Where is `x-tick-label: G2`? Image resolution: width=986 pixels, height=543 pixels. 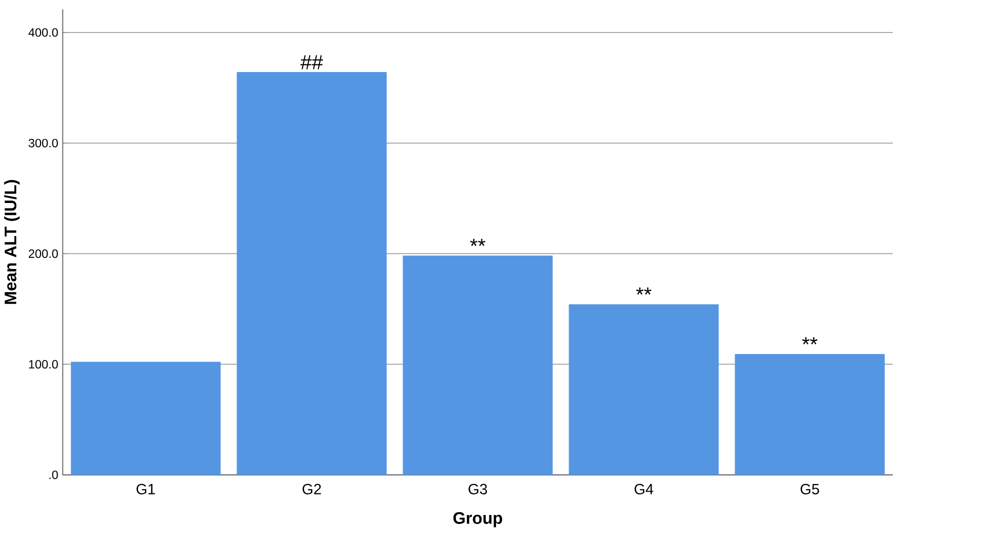
x-tick-label: G2 is located at coordinates (311, 489).